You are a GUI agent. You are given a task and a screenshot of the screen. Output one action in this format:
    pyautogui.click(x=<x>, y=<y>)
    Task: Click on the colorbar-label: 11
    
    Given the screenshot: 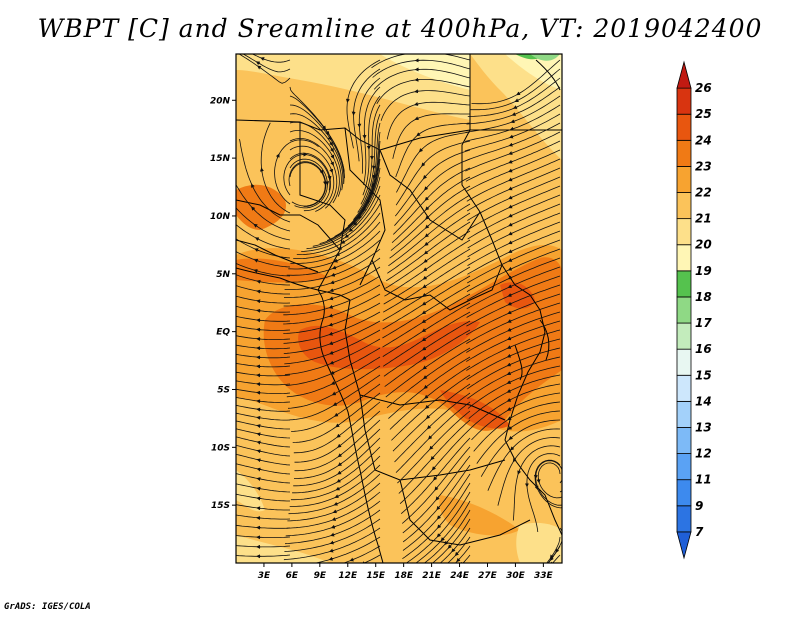 What is the action you would take?
    pyautogui.click(x=703, y=480)
    